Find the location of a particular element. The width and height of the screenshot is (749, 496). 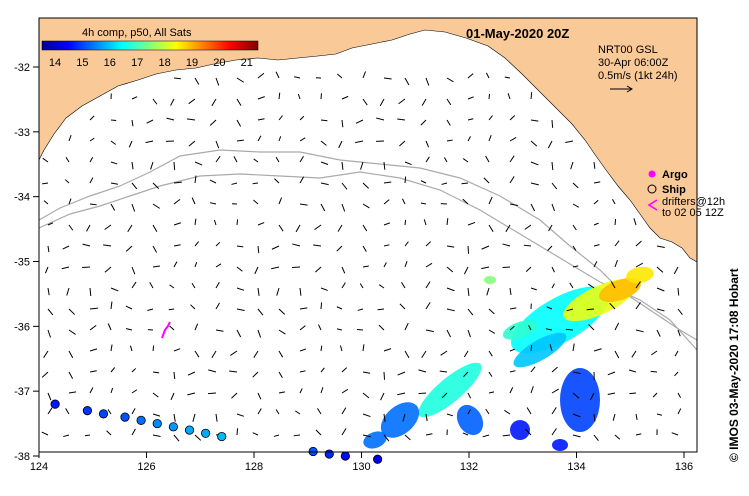

colorbar-tick: 16 is located at coordinates (110, 63).